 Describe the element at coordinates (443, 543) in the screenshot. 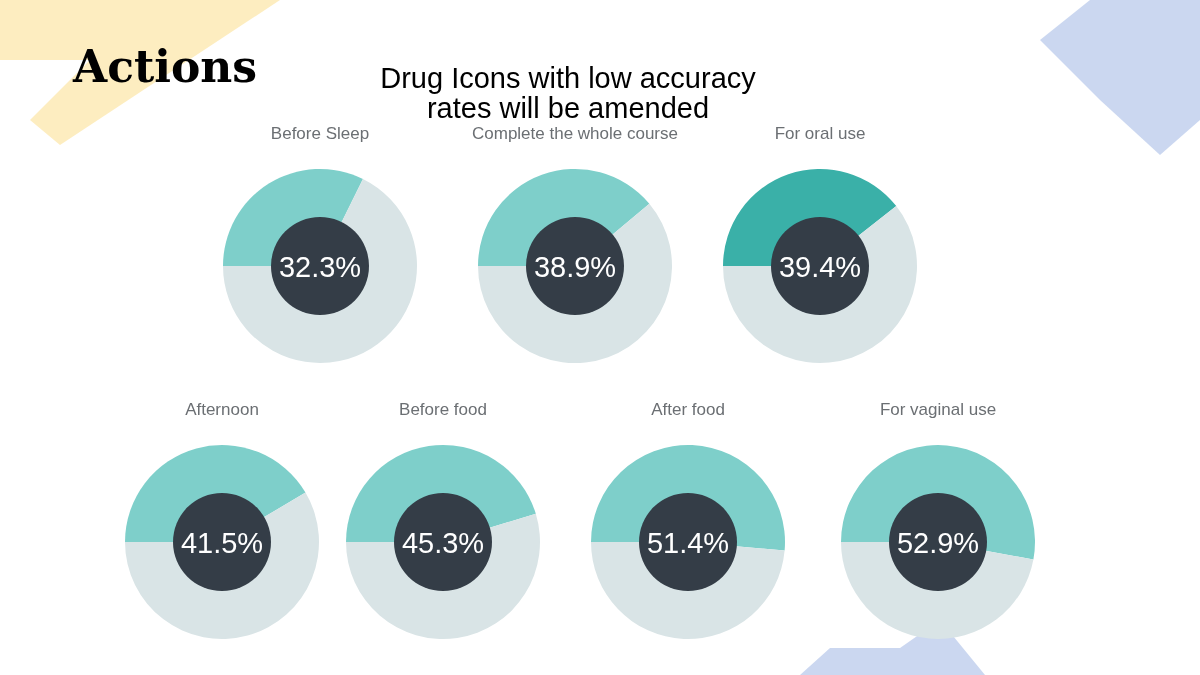

I see `text: 45.3%` at that location.